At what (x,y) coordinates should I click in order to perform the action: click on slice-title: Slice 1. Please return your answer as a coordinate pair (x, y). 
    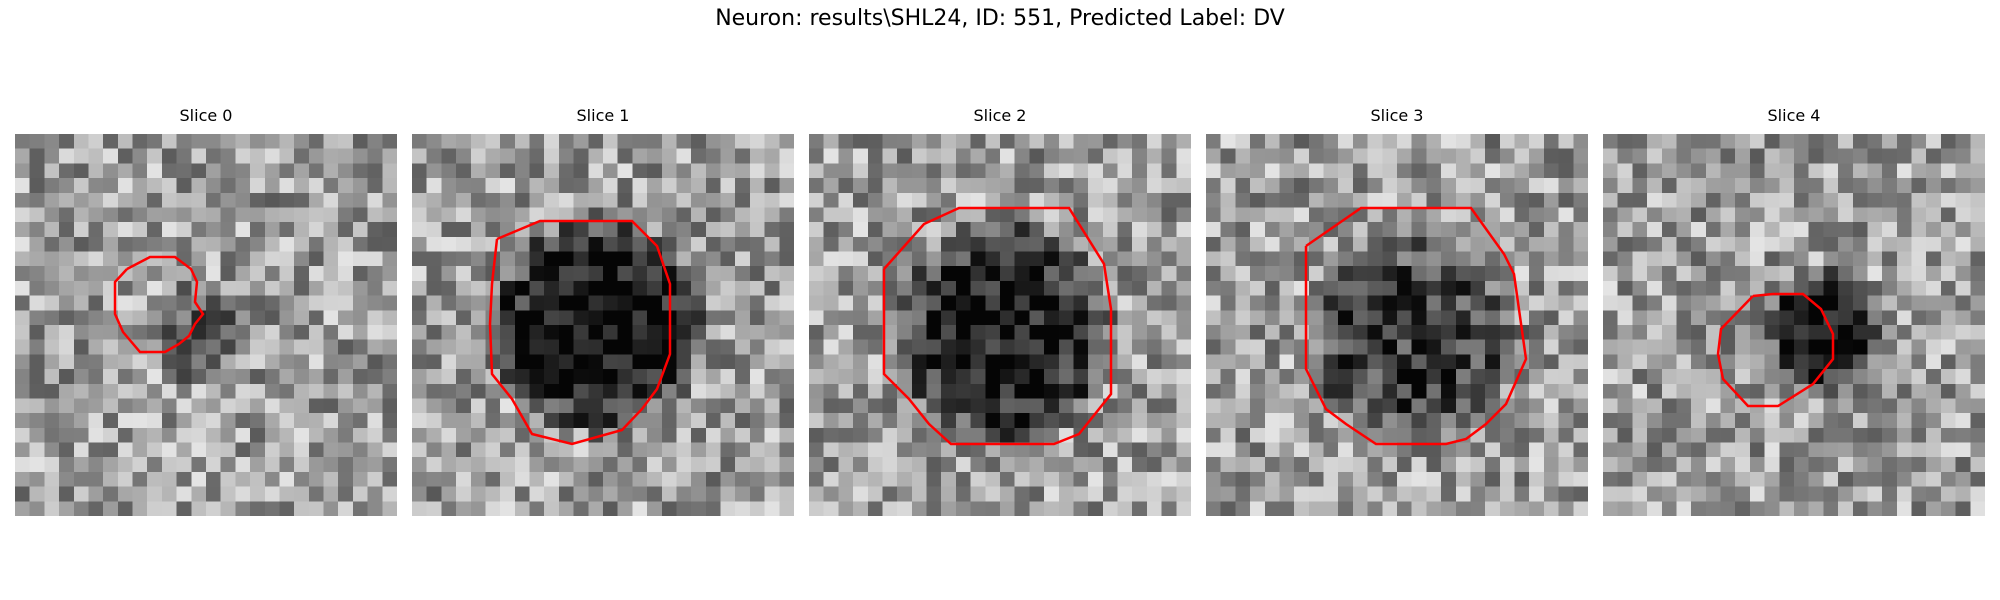
    Looking at the image, I should click on (603, 115).